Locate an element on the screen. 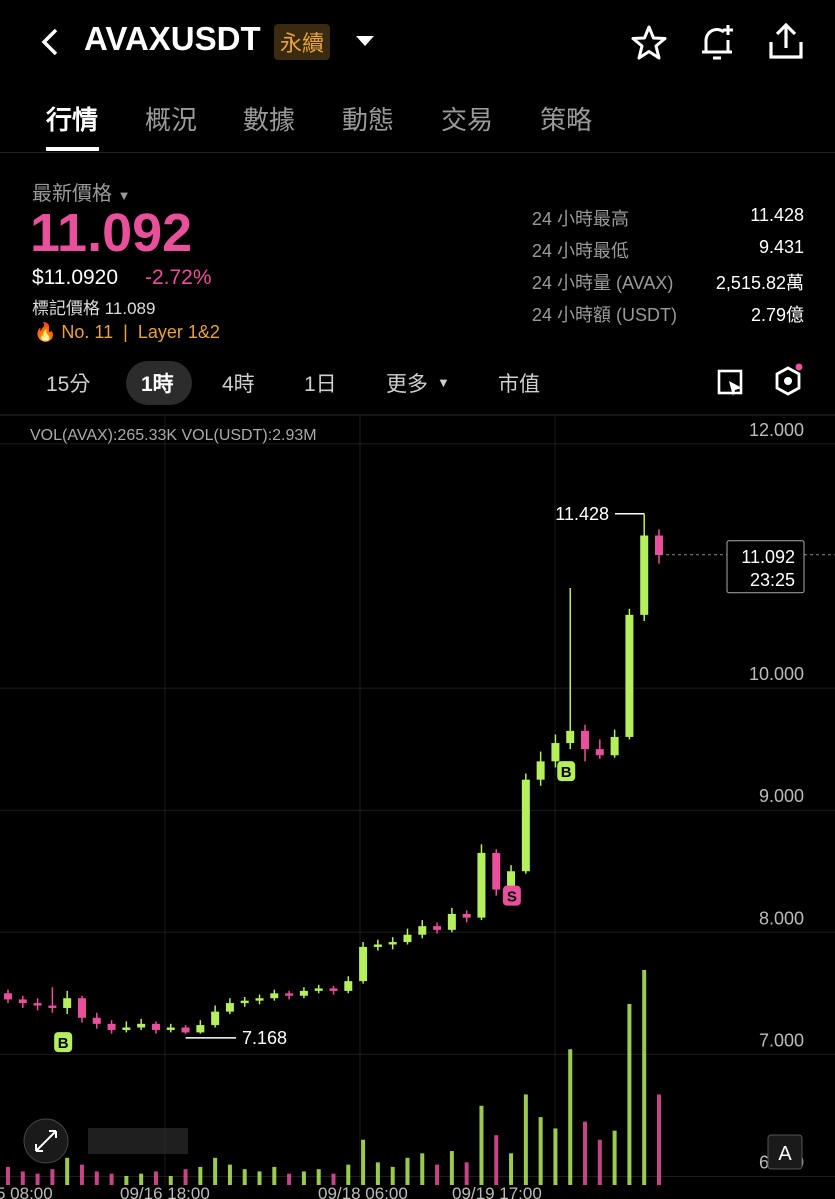 This screenshot has width=835, height=1199. share-icon is located at coordinates (786, 42).